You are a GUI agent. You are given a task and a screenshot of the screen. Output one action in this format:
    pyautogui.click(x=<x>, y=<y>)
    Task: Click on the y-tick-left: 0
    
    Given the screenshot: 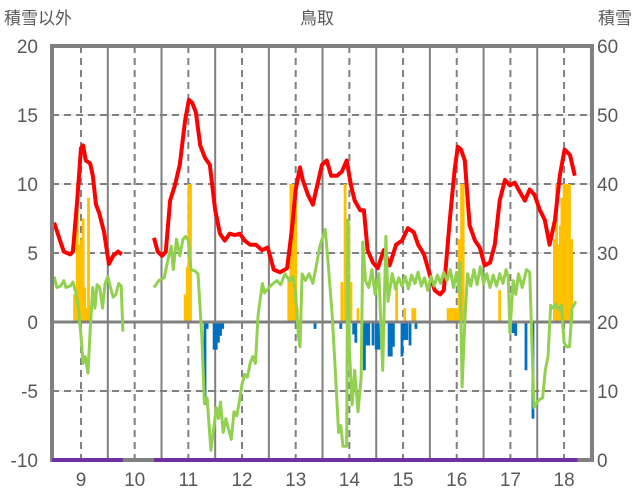 What is the action you would take?
    pyautogui.click(x=32, y=323)
    